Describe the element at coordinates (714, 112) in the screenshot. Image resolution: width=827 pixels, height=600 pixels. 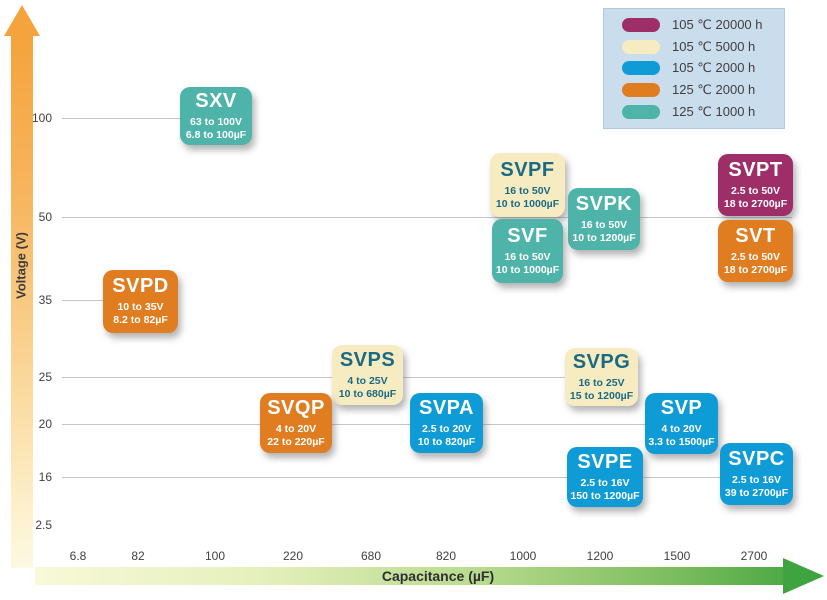
I see `legend-label: 125 ℃ 1000 h` at that location.